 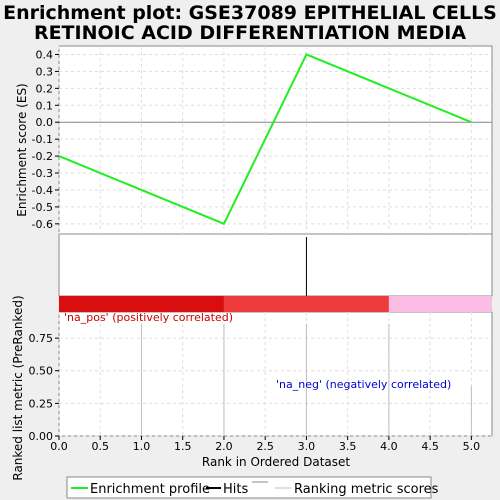 I want to click on es-y-tick-label-10: -0.6, so click(x=42, y=224).